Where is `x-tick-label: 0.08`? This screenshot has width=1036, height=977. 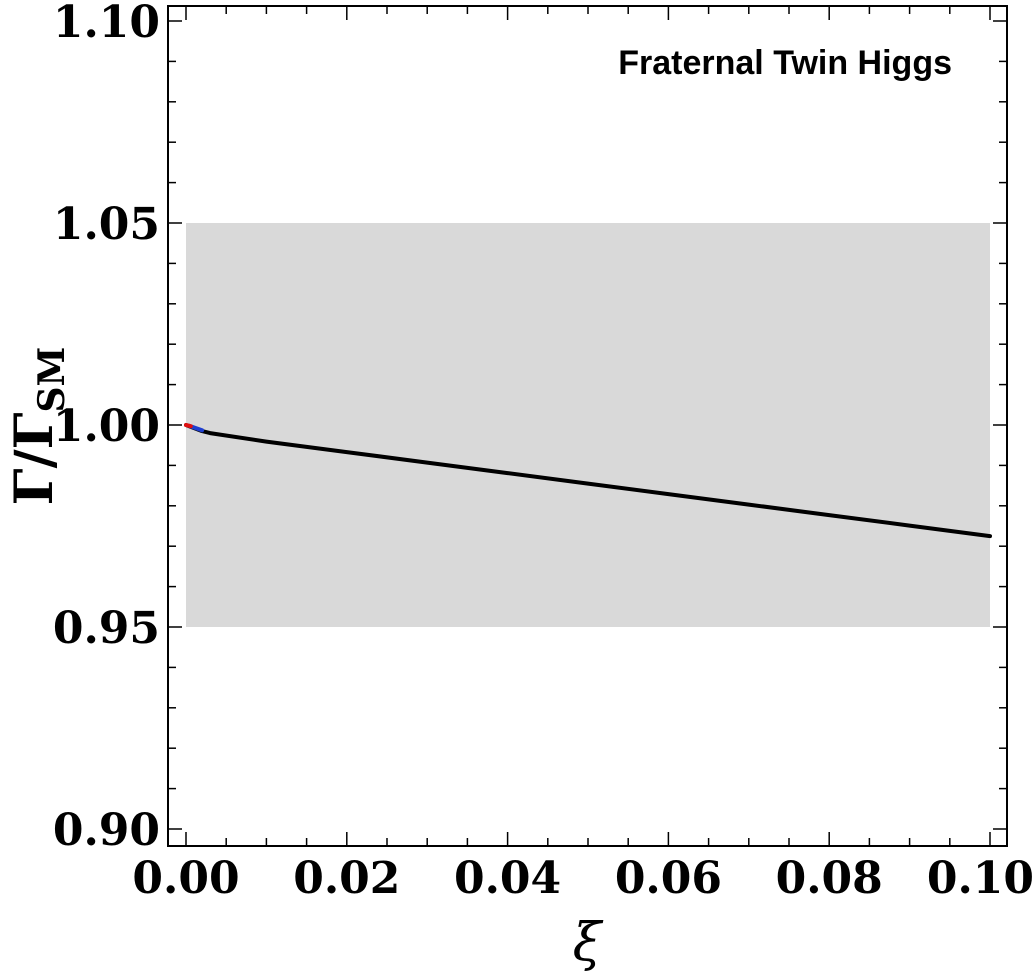
x-tick-label: 0.08 is located at coordinates (829, 878).